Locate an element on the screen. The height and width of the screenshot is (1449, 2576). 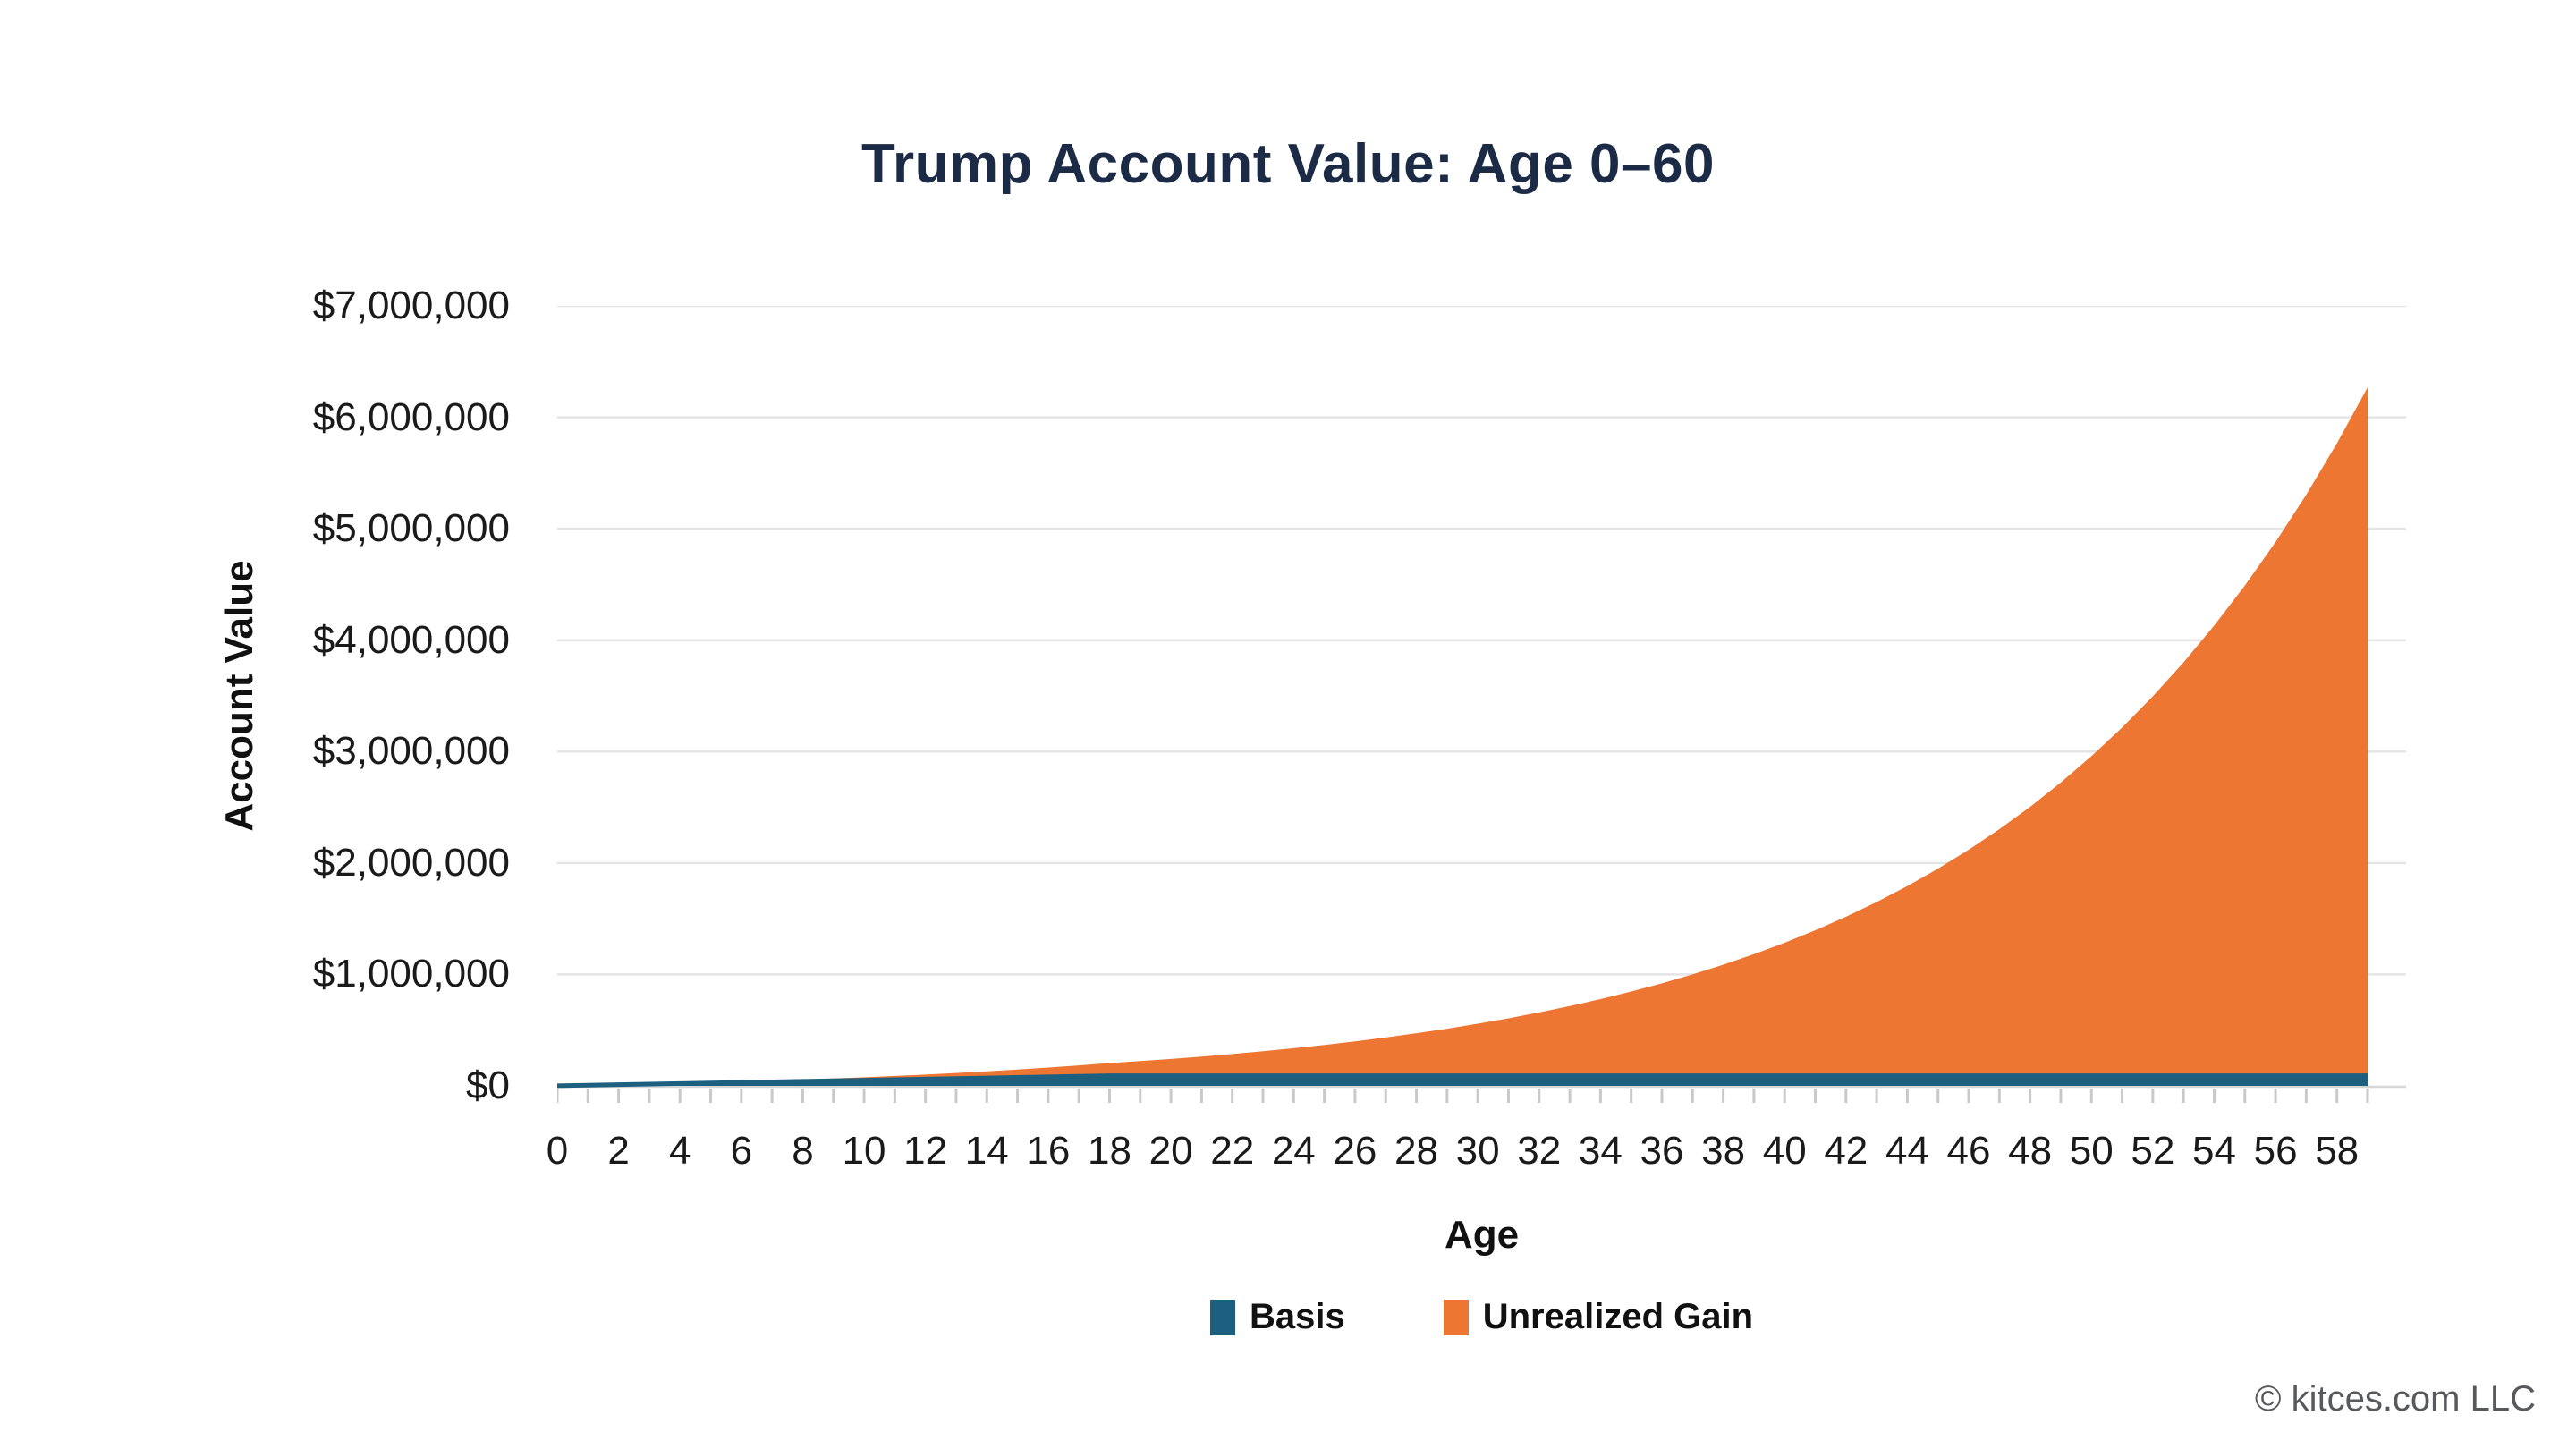
y-axis-title: Account Value is located at coordinates (239, 696).